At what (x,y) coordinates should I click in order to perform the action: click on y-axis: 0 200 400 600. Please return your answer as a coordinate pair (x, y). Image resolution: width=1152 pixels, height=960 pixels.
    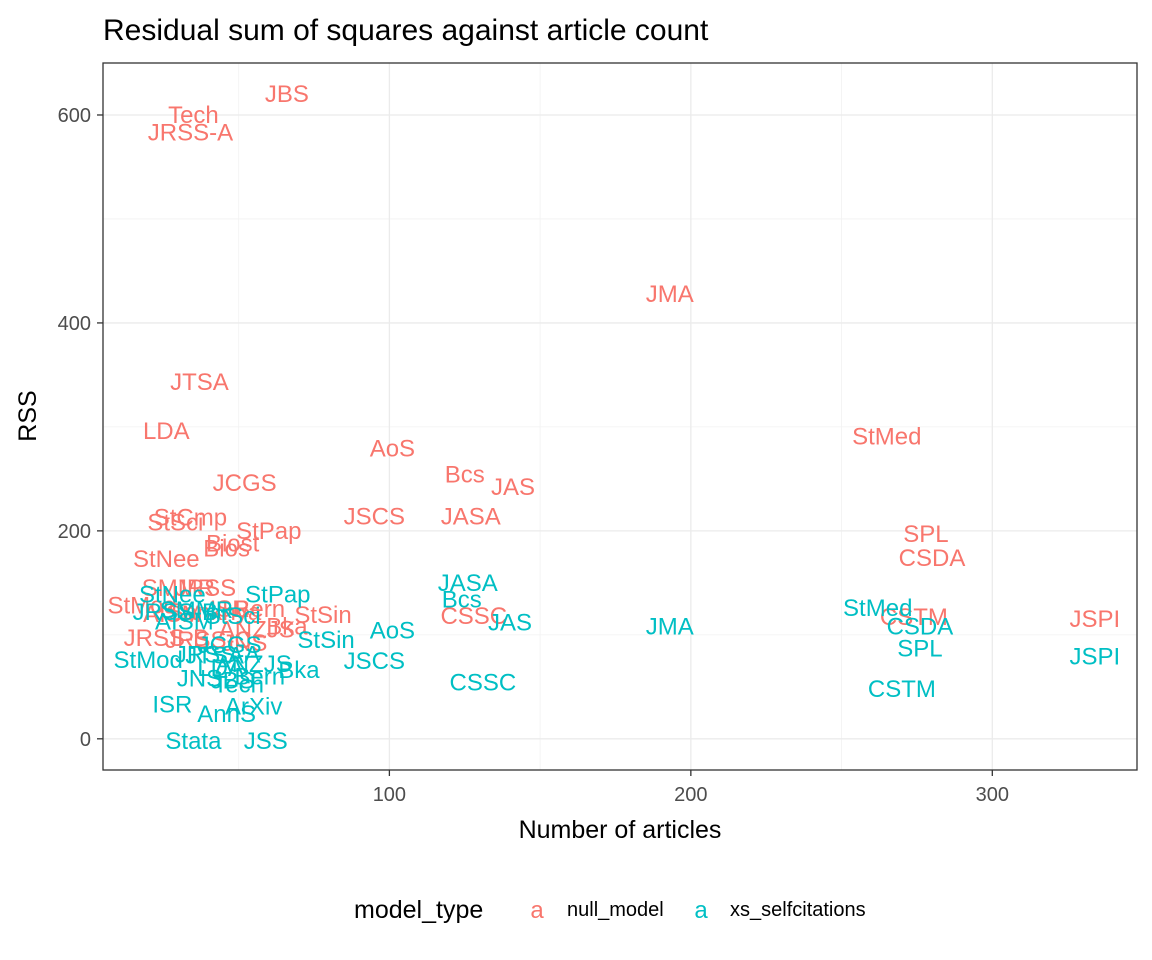
    Looking at the image, I should click on (80, 428).